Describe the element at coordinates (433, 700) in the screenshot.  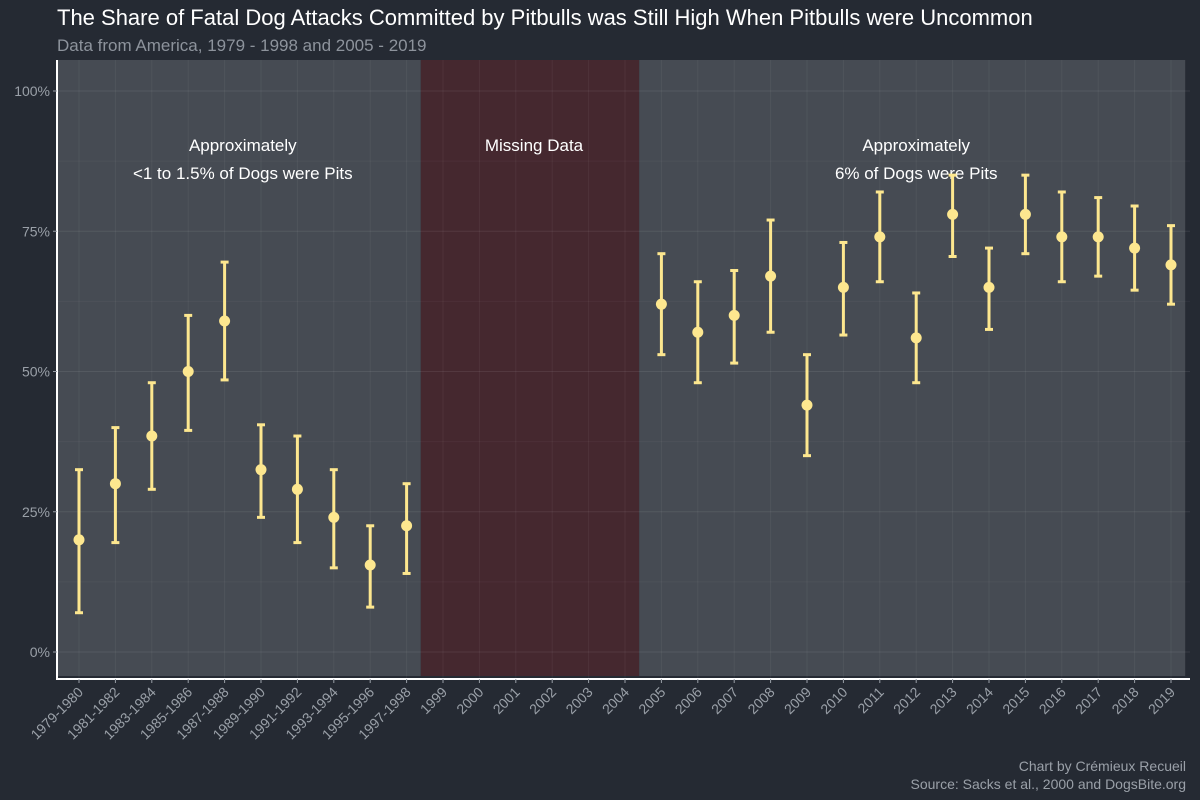
I see `x-tick-label: 1999` at that location.